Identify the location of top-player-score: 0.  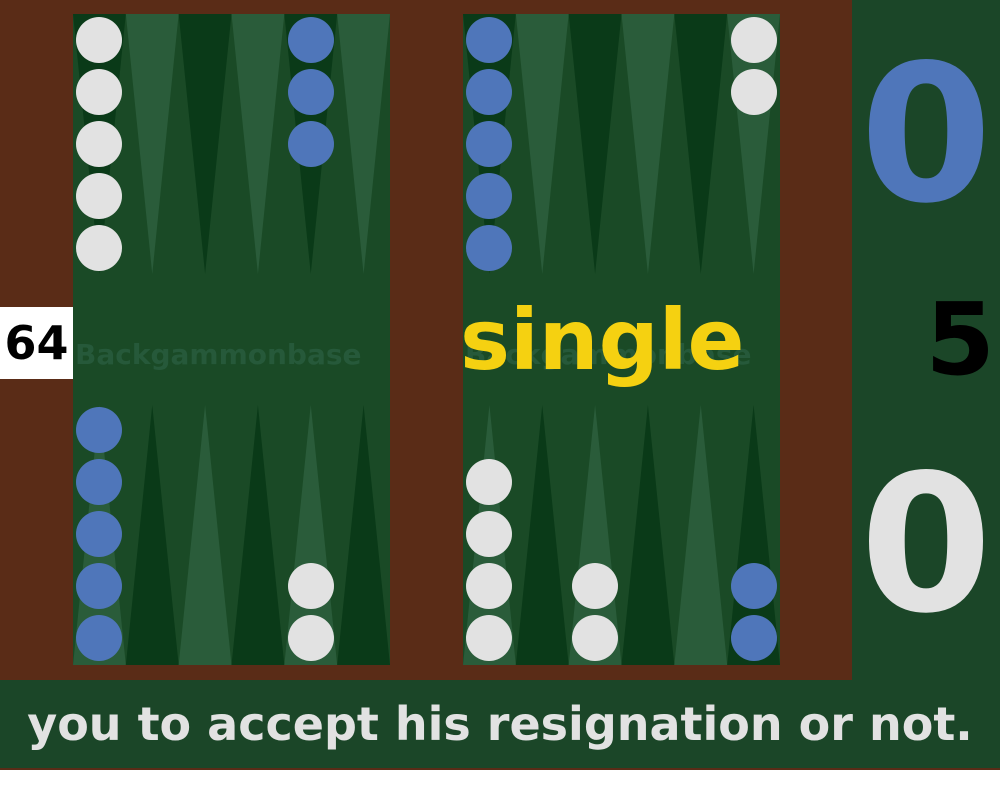
(926, 134).